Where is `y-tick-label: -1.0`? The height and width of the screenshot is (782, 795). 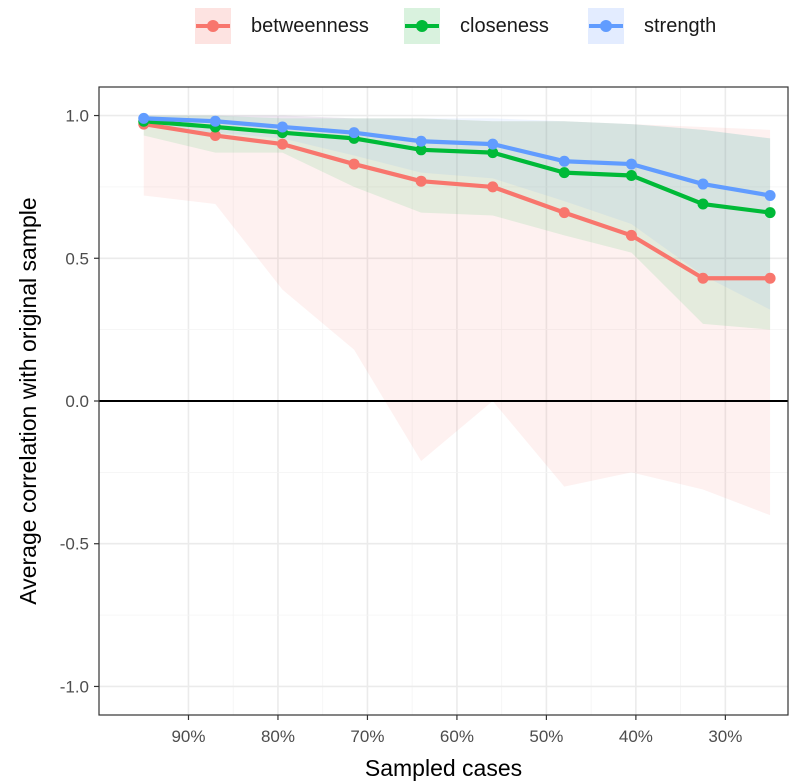 y-tick-label: -1.0 is located at coordinates (74, 686).